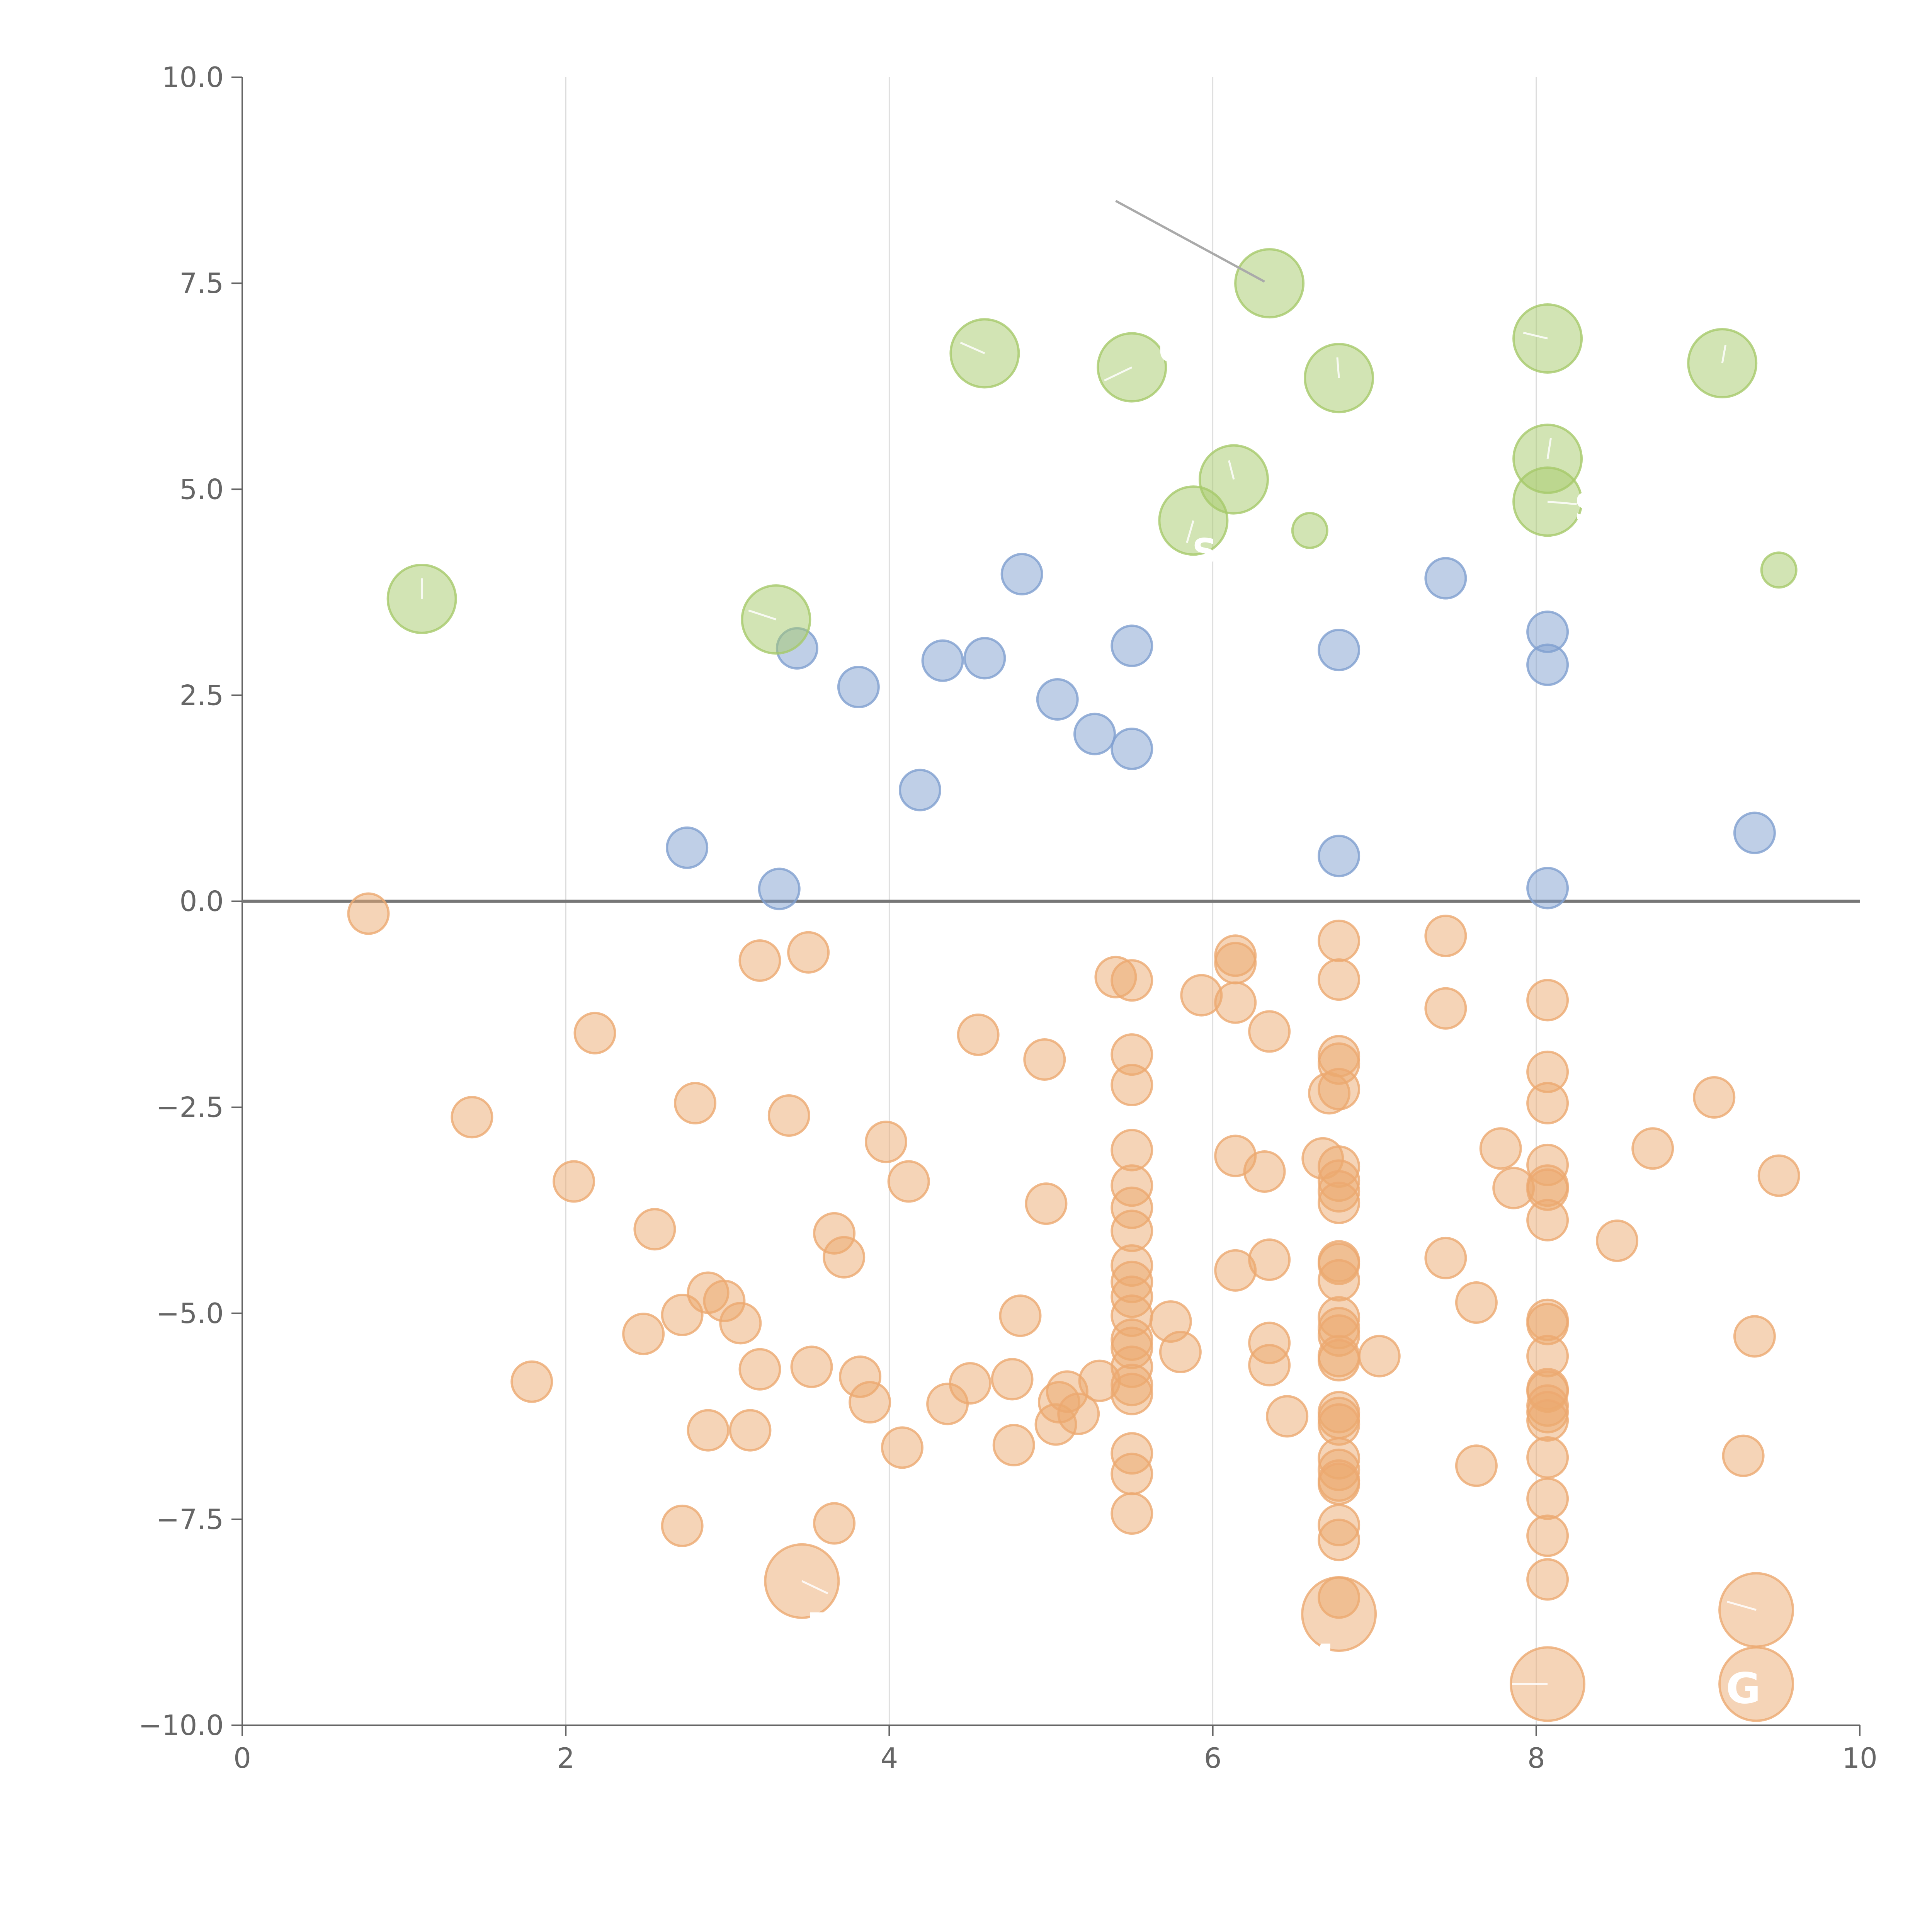 Image resolution: width=1932 pixels, height=1932 pixels. Describe the element at coordinates (190, 1107) in the screenshot. I see `y-tick-label: −2.5` at that location.